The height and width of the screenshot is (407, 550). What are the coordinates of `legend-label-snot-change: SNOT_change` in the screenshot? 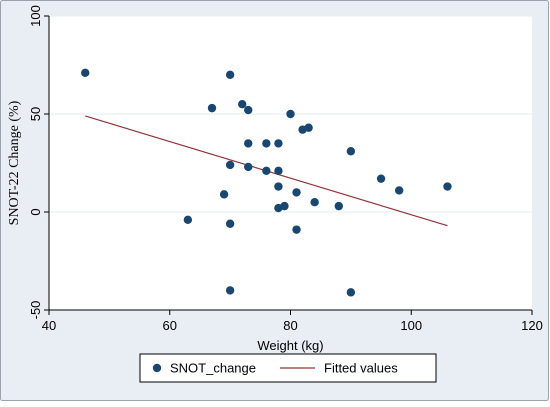 It's located at (213, 368).